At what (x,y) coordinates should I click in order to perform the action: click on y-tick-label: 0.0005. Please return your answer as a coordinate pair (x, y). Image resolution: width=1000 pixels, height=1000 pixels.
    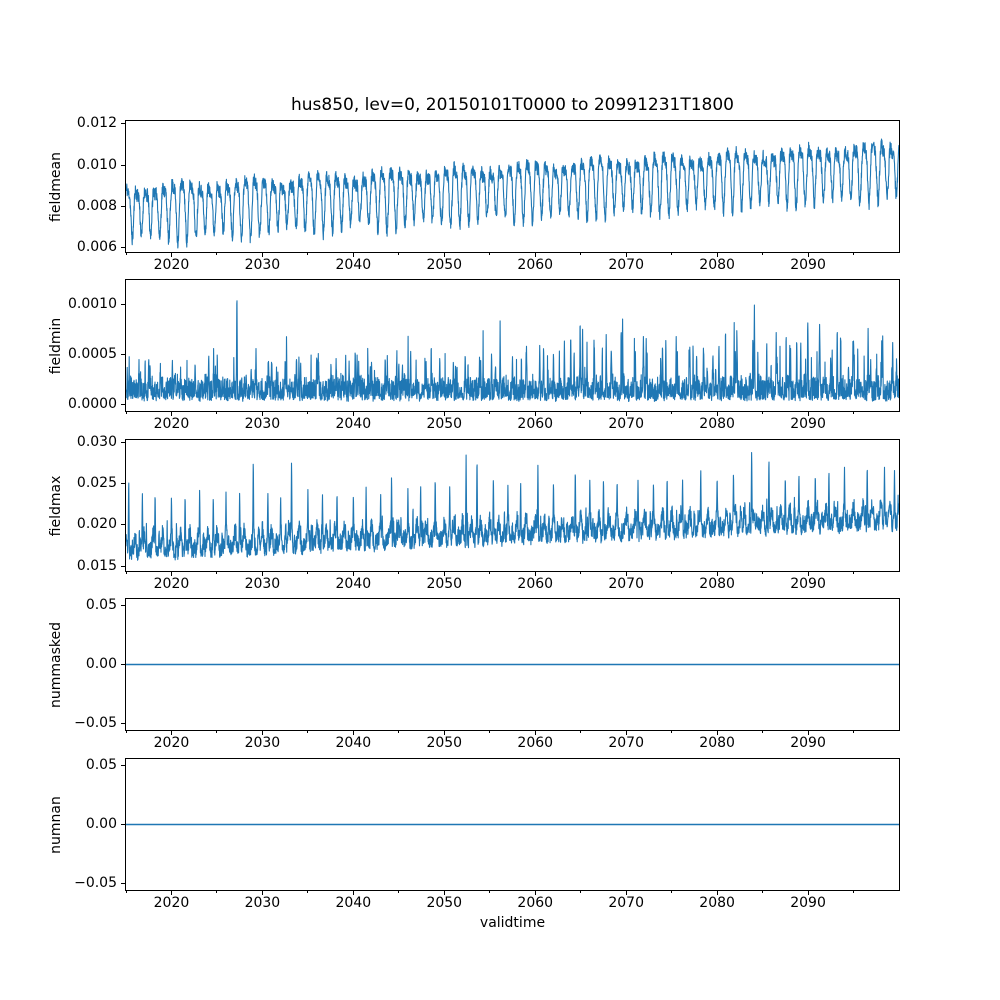
    Looking at the image, I should click on (92, 354).